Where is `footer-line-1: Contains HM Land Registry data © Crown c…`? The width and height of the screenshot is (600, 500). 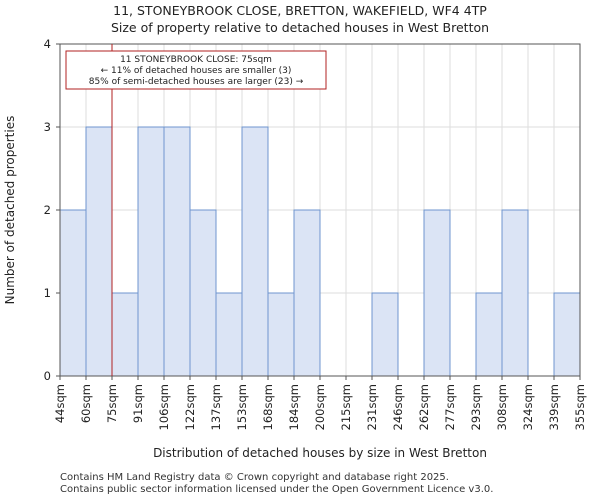
footer-line-1: Contains HM Land Registry data © Crown c… is located at coordinates (254, 477).